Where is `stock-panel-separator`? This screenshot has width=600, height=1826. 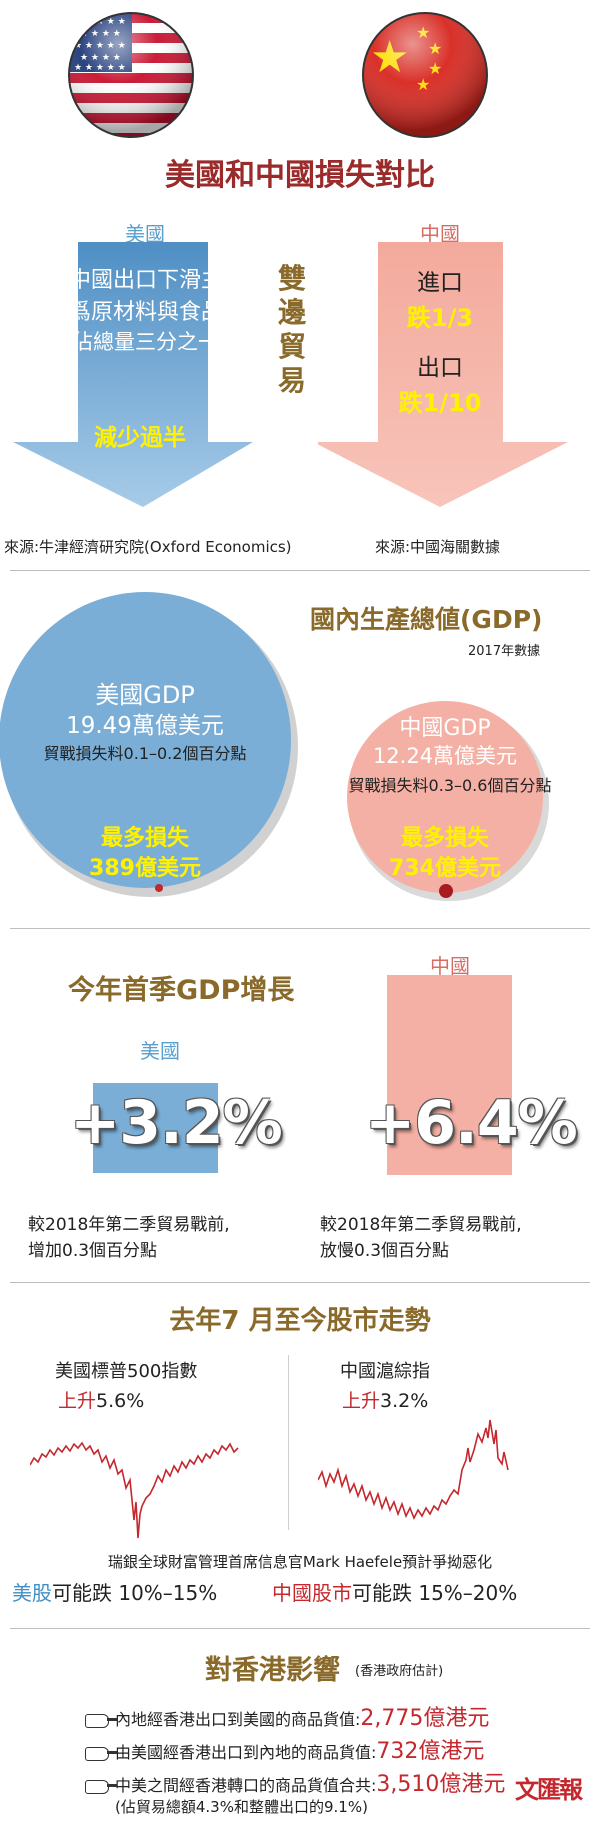 stock-panel-separator is located at coordinates (288, 1442).